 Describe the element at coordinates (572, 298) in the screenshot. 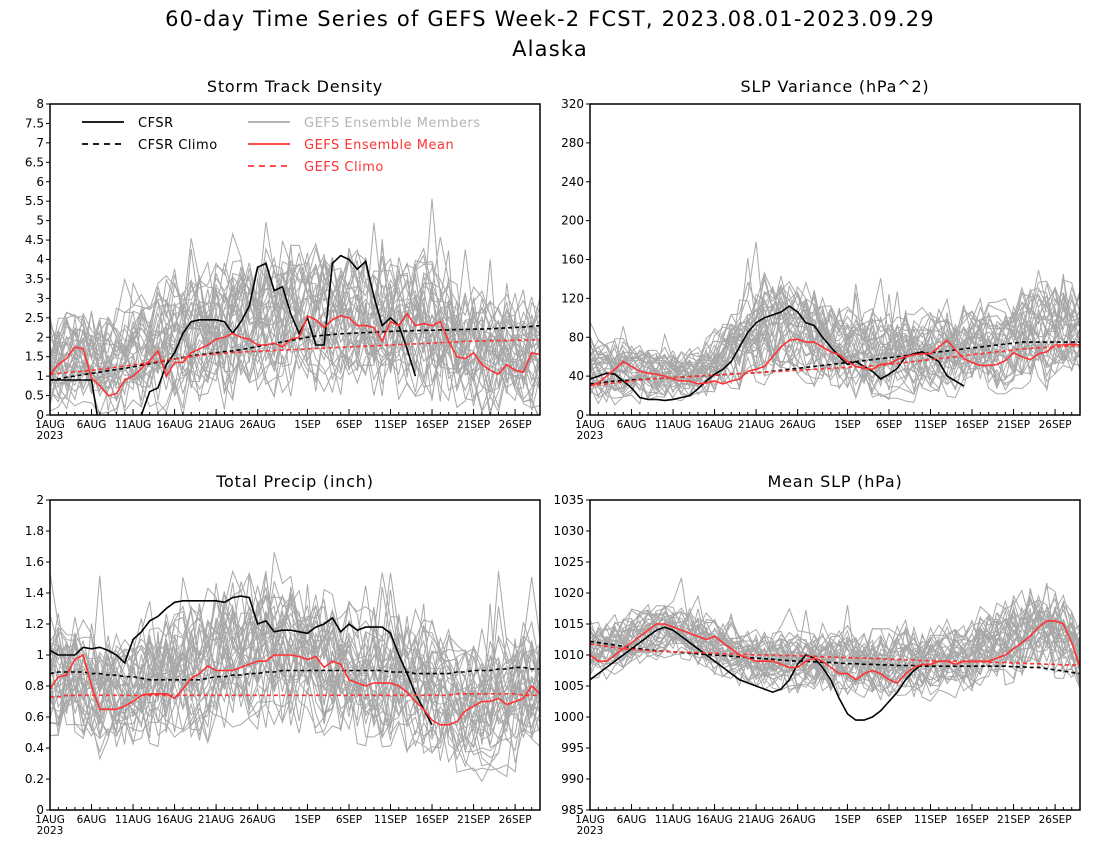

I see `y-tick-label: 120` at that location.